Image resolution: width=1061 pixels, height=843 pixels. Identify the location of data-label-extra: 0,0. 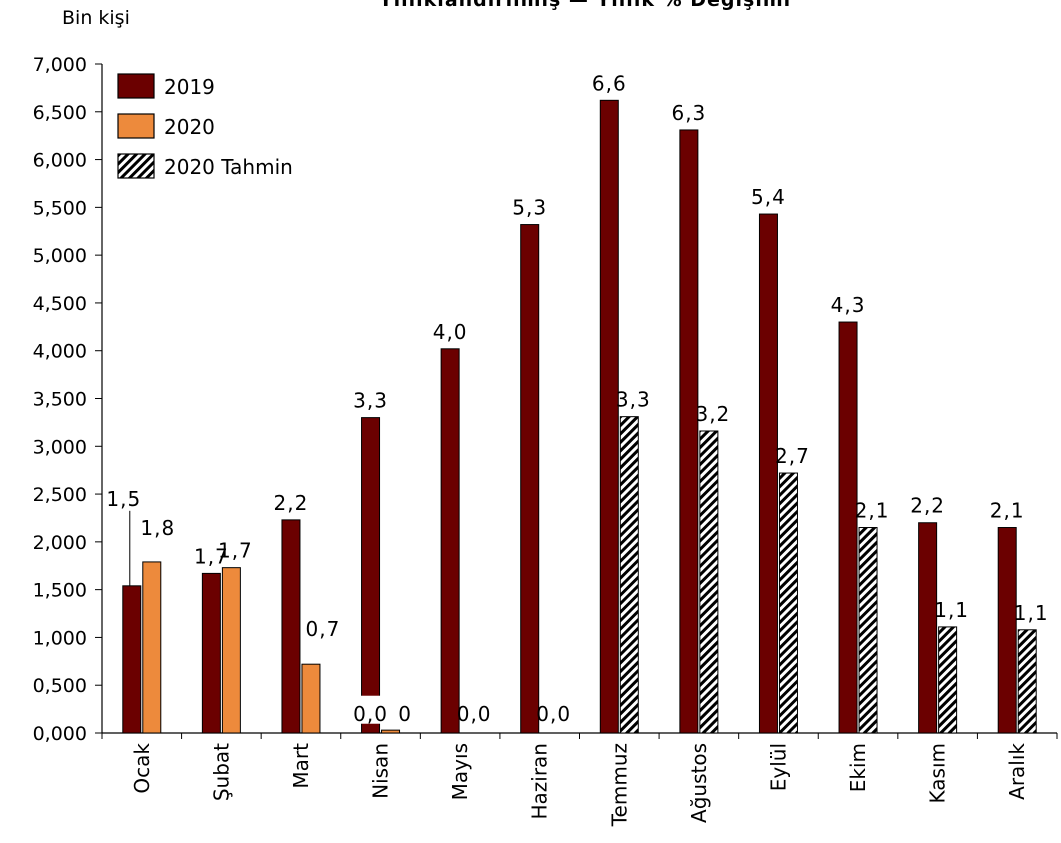
(370, 714).